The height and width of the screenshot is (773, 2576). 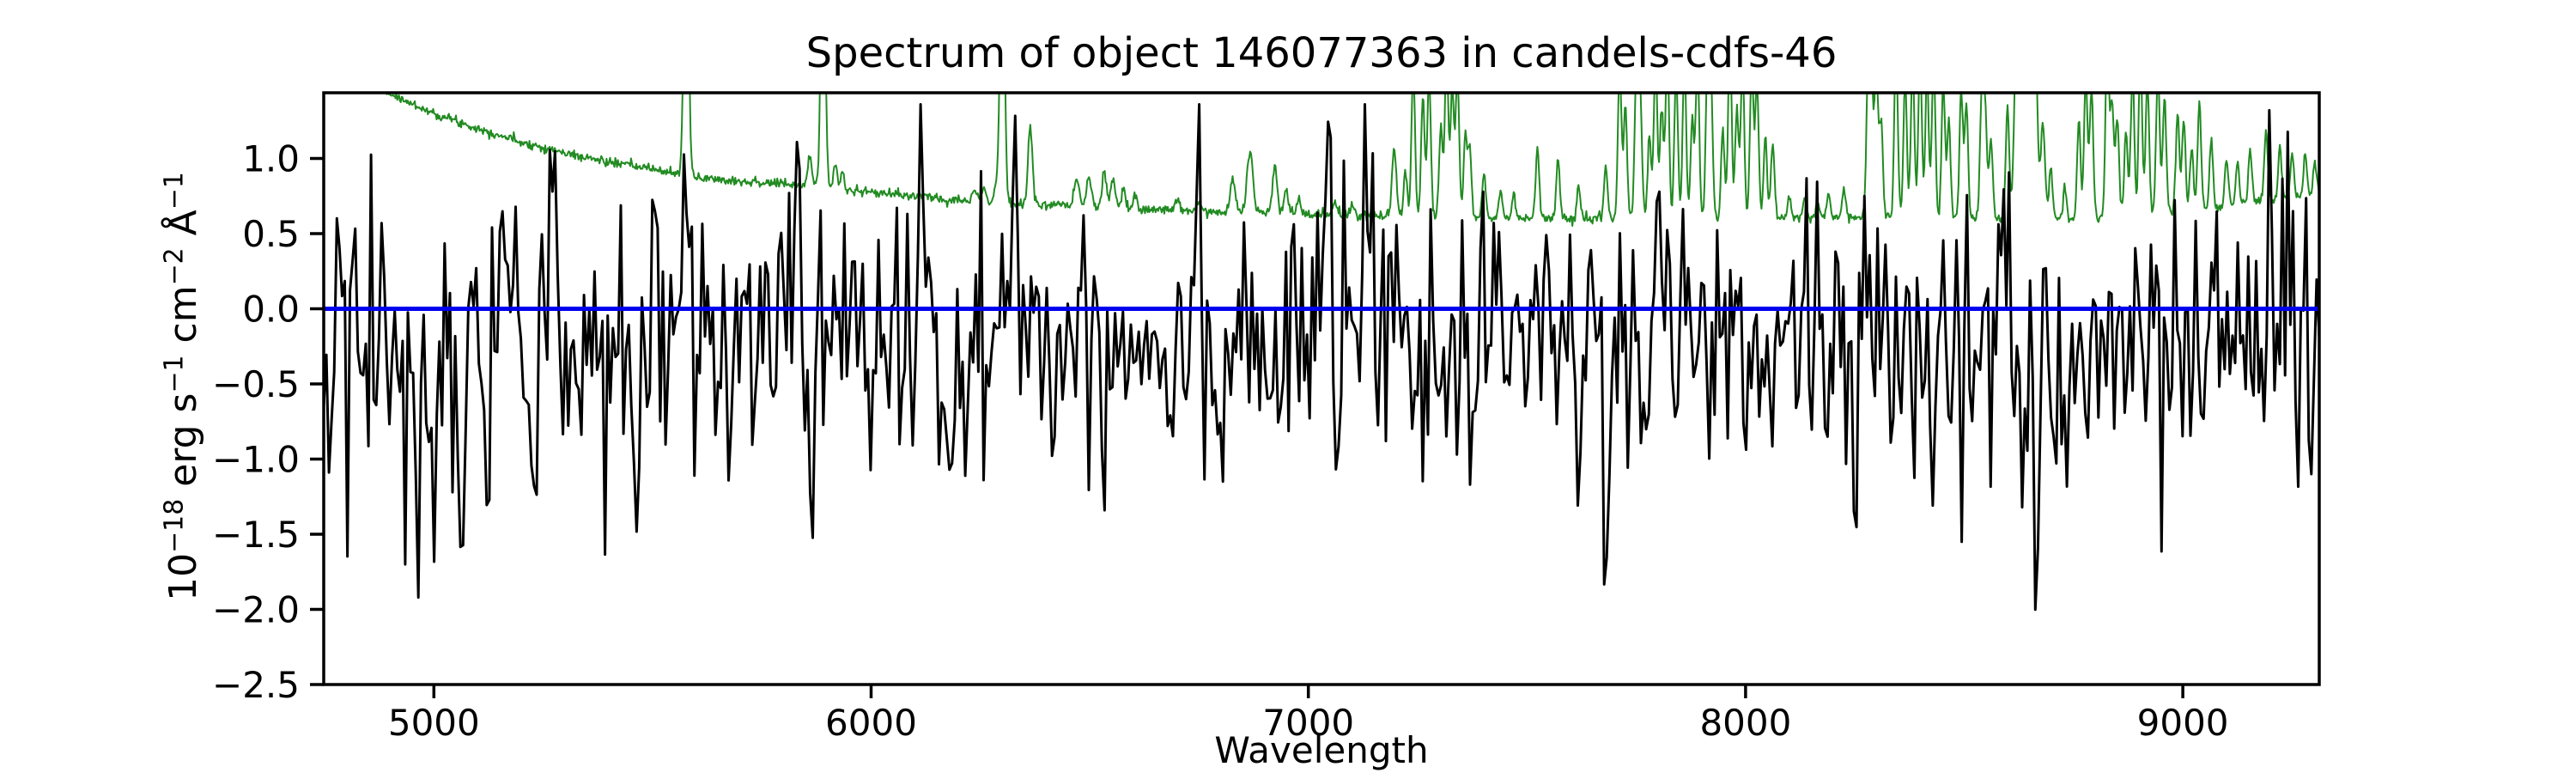 I want to click on y-axis-label-part: −18, so click(x=175, y=525).